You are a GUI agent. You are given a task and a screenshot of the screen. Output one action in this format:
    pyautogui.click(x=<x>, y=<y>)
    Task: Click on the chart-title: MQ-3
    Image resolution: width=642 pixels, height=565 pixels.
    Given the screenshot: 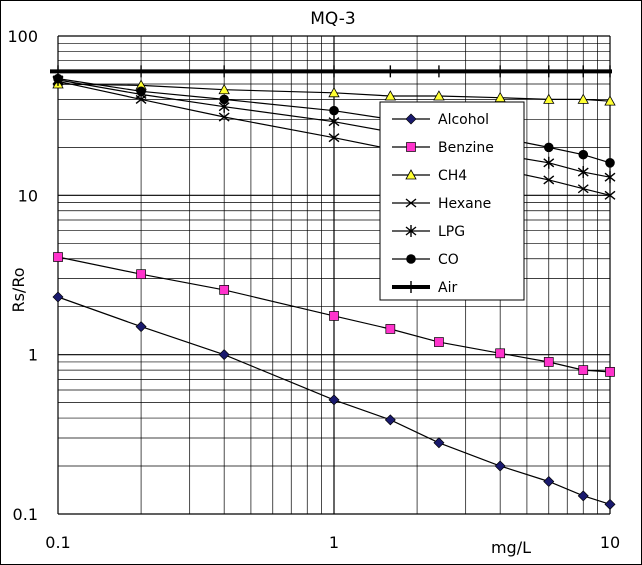 What is the action you would take?
    pyautogui.click(x=332, y=19)
    